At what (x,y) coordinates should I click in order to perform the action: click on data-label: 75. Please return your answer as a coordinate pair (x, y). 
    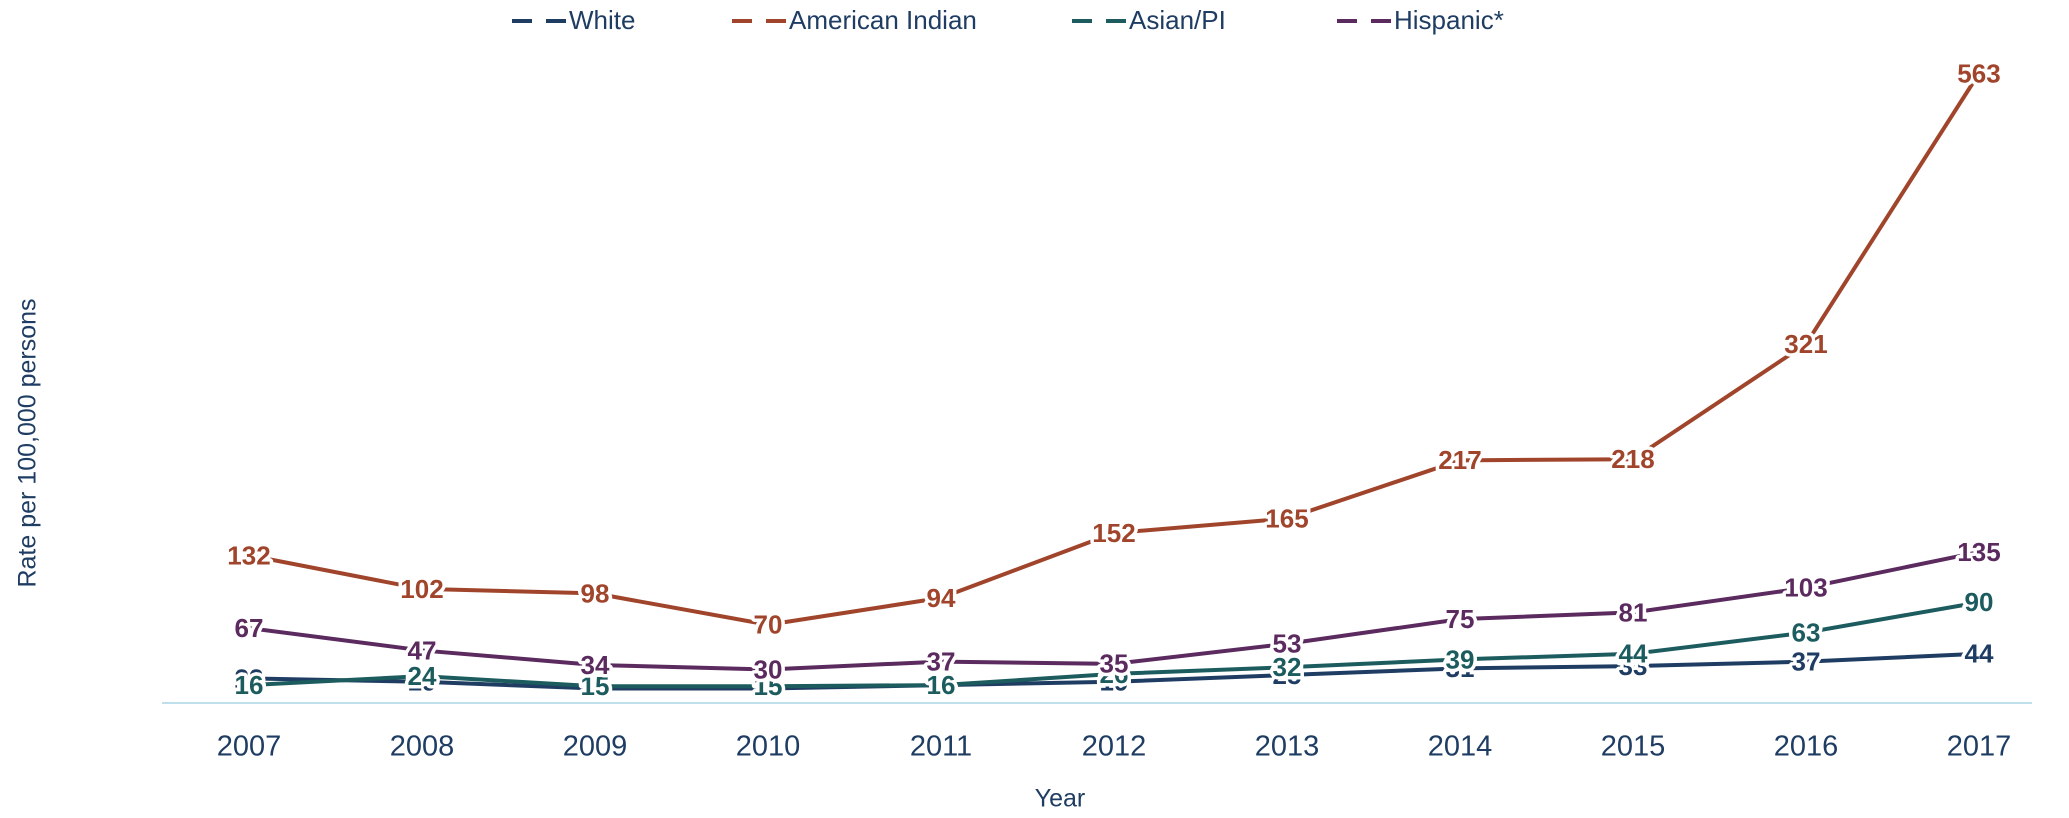
    Looking at the image, I should click on (1460, 619).